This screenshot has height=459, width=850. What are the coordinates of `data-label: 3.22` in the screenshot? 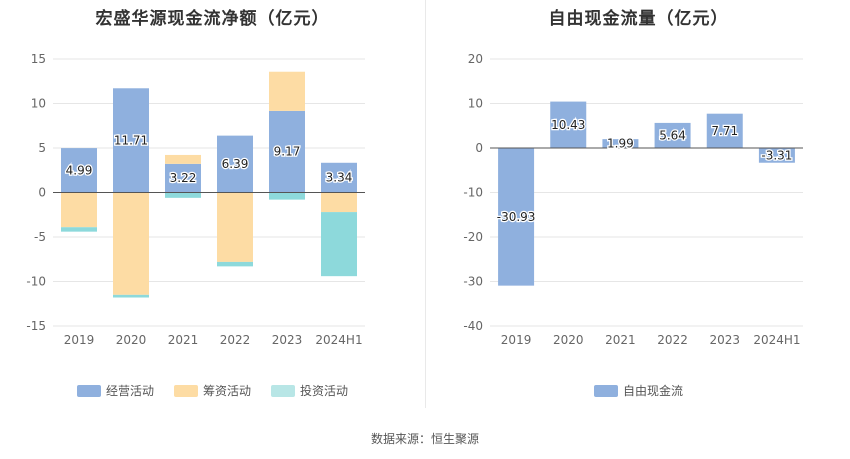 It's located at (183, 178).